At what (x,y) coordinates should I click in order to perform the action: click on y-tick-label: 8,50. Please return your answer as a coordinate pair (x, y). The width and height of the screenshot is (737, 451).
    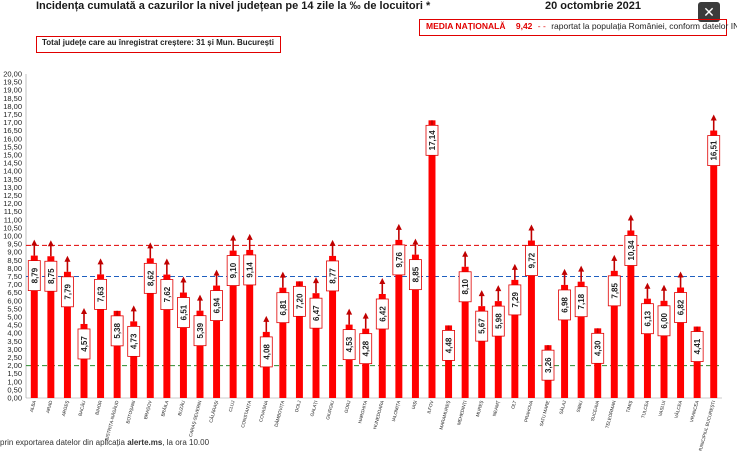
    Looking at the image, I should click on (14, 260).